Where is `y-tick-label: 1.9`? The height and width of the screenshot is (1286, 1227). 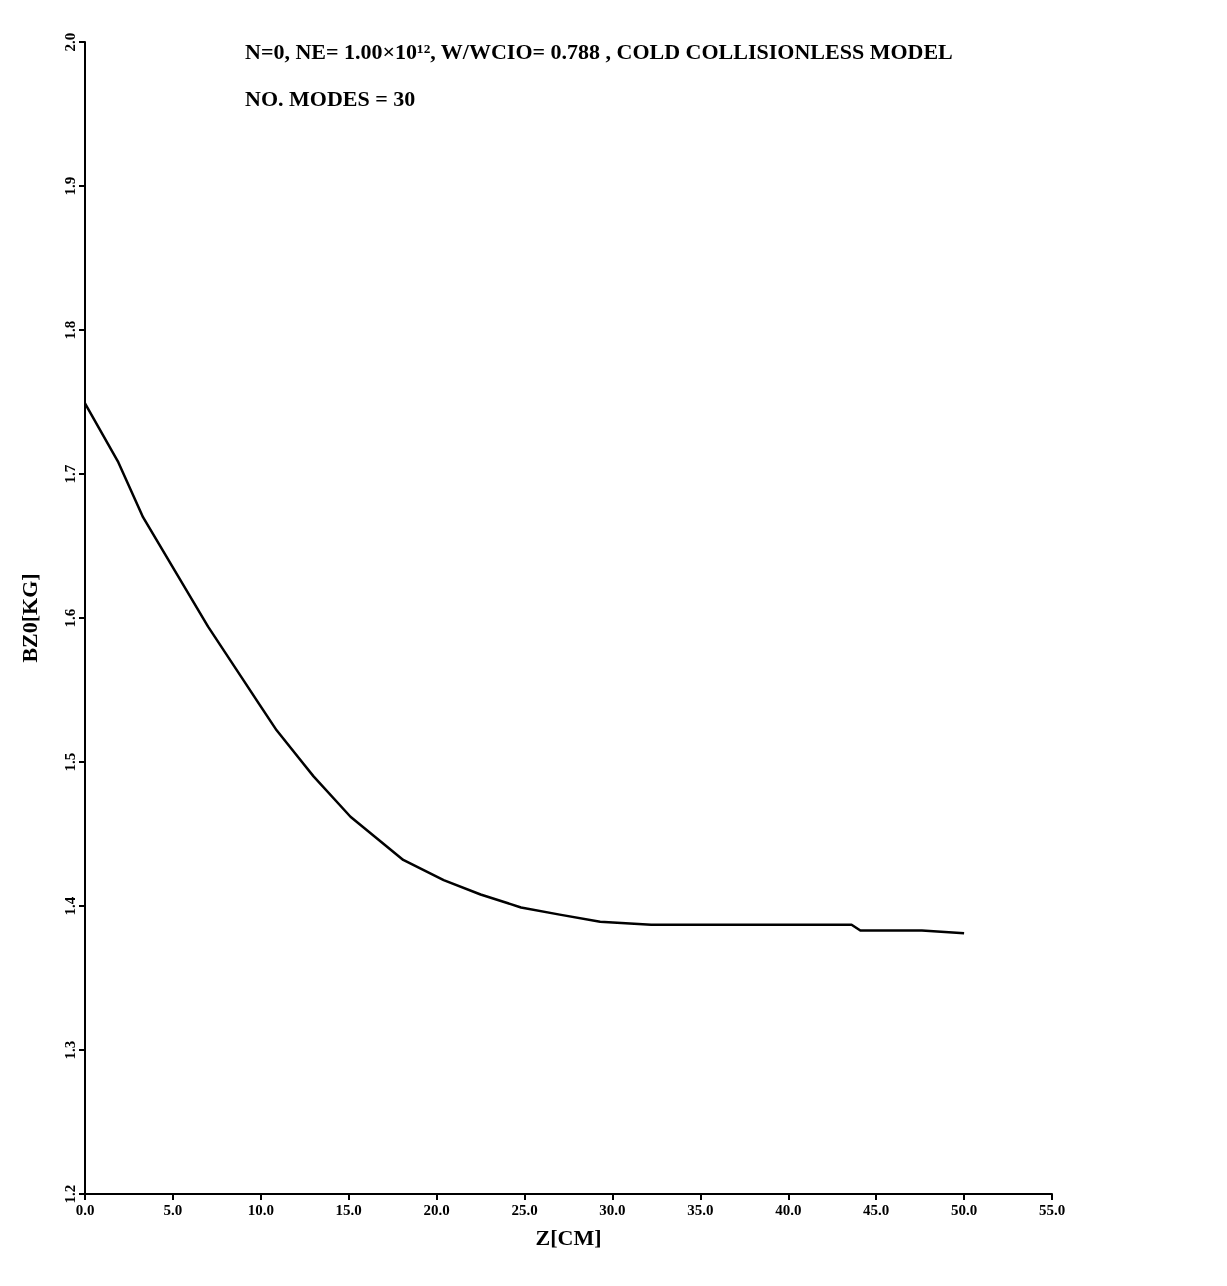 y-tick-label: 1.9 is located at coordinates (69, 186).